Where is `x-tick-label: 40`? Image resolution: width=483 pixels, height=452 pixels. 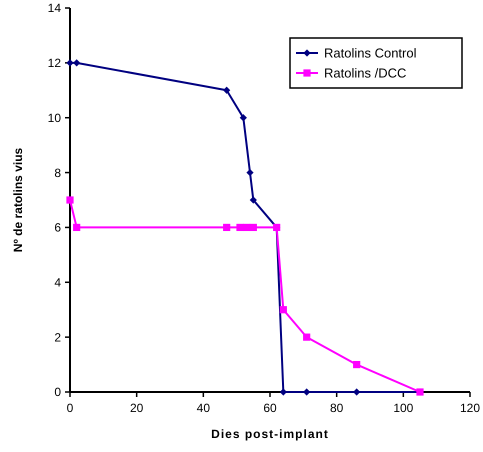
x-tick-label: 40 is located at coordinates (203, 408).